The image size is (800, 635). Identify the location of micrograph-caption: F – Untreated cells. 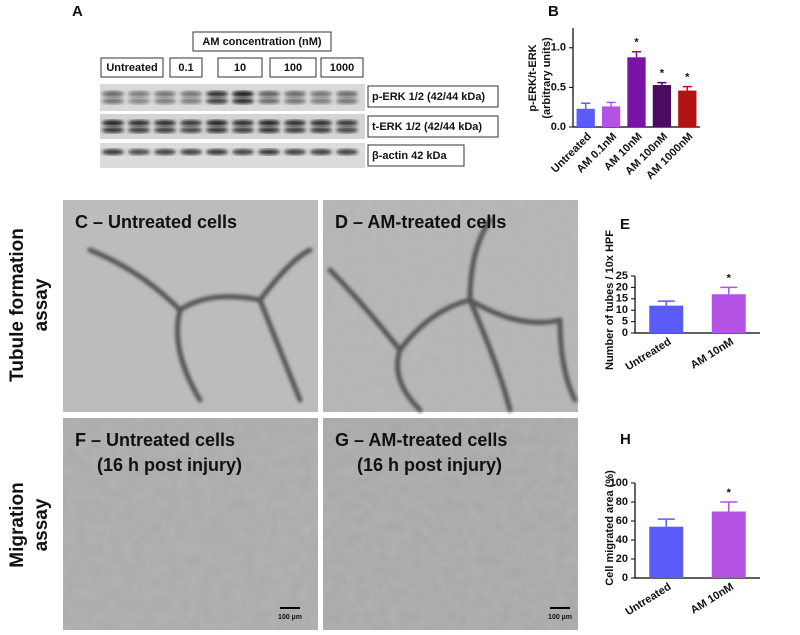
(155, 440).